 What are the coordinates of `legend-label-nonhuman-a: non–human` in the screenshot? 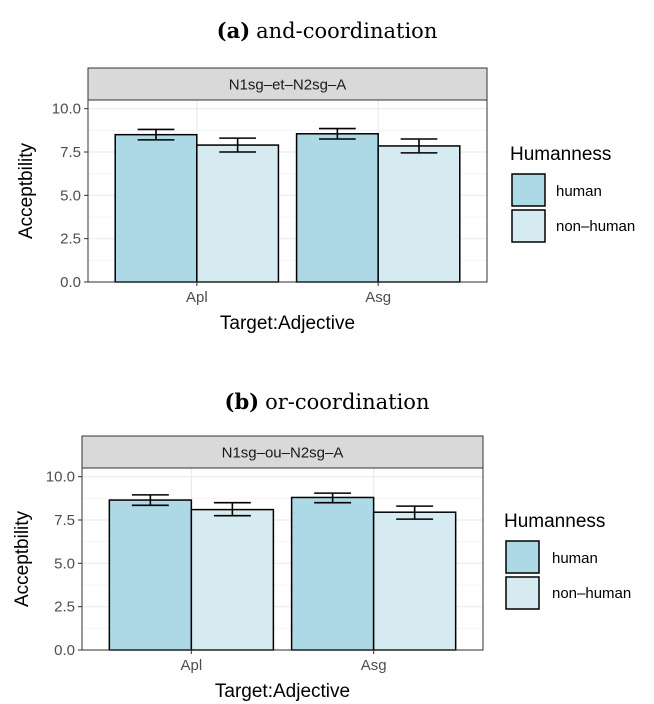 It's located at (595, 226).